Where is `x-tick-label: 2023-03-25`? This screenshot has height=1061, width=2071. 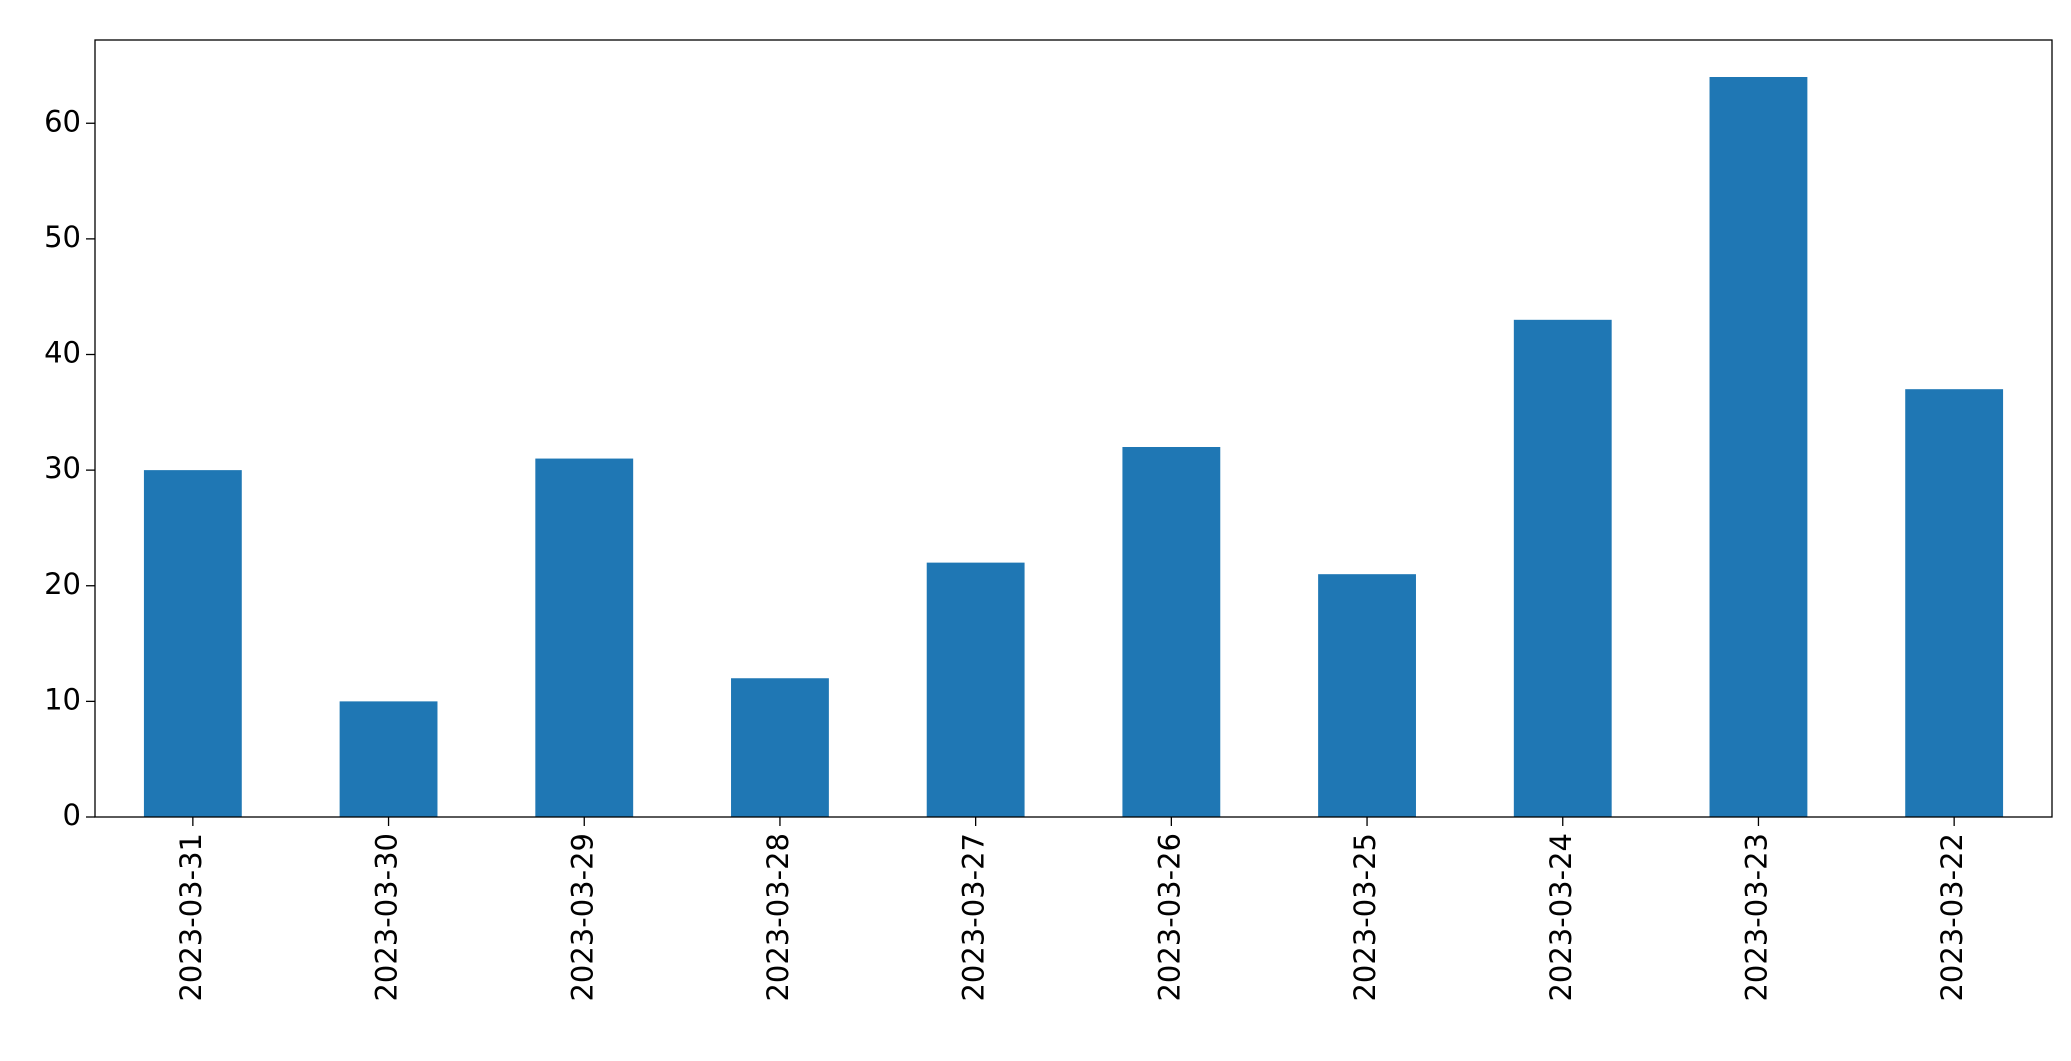 x-tick-label: 2023-03-25 is located at coordinates (1365, 917).